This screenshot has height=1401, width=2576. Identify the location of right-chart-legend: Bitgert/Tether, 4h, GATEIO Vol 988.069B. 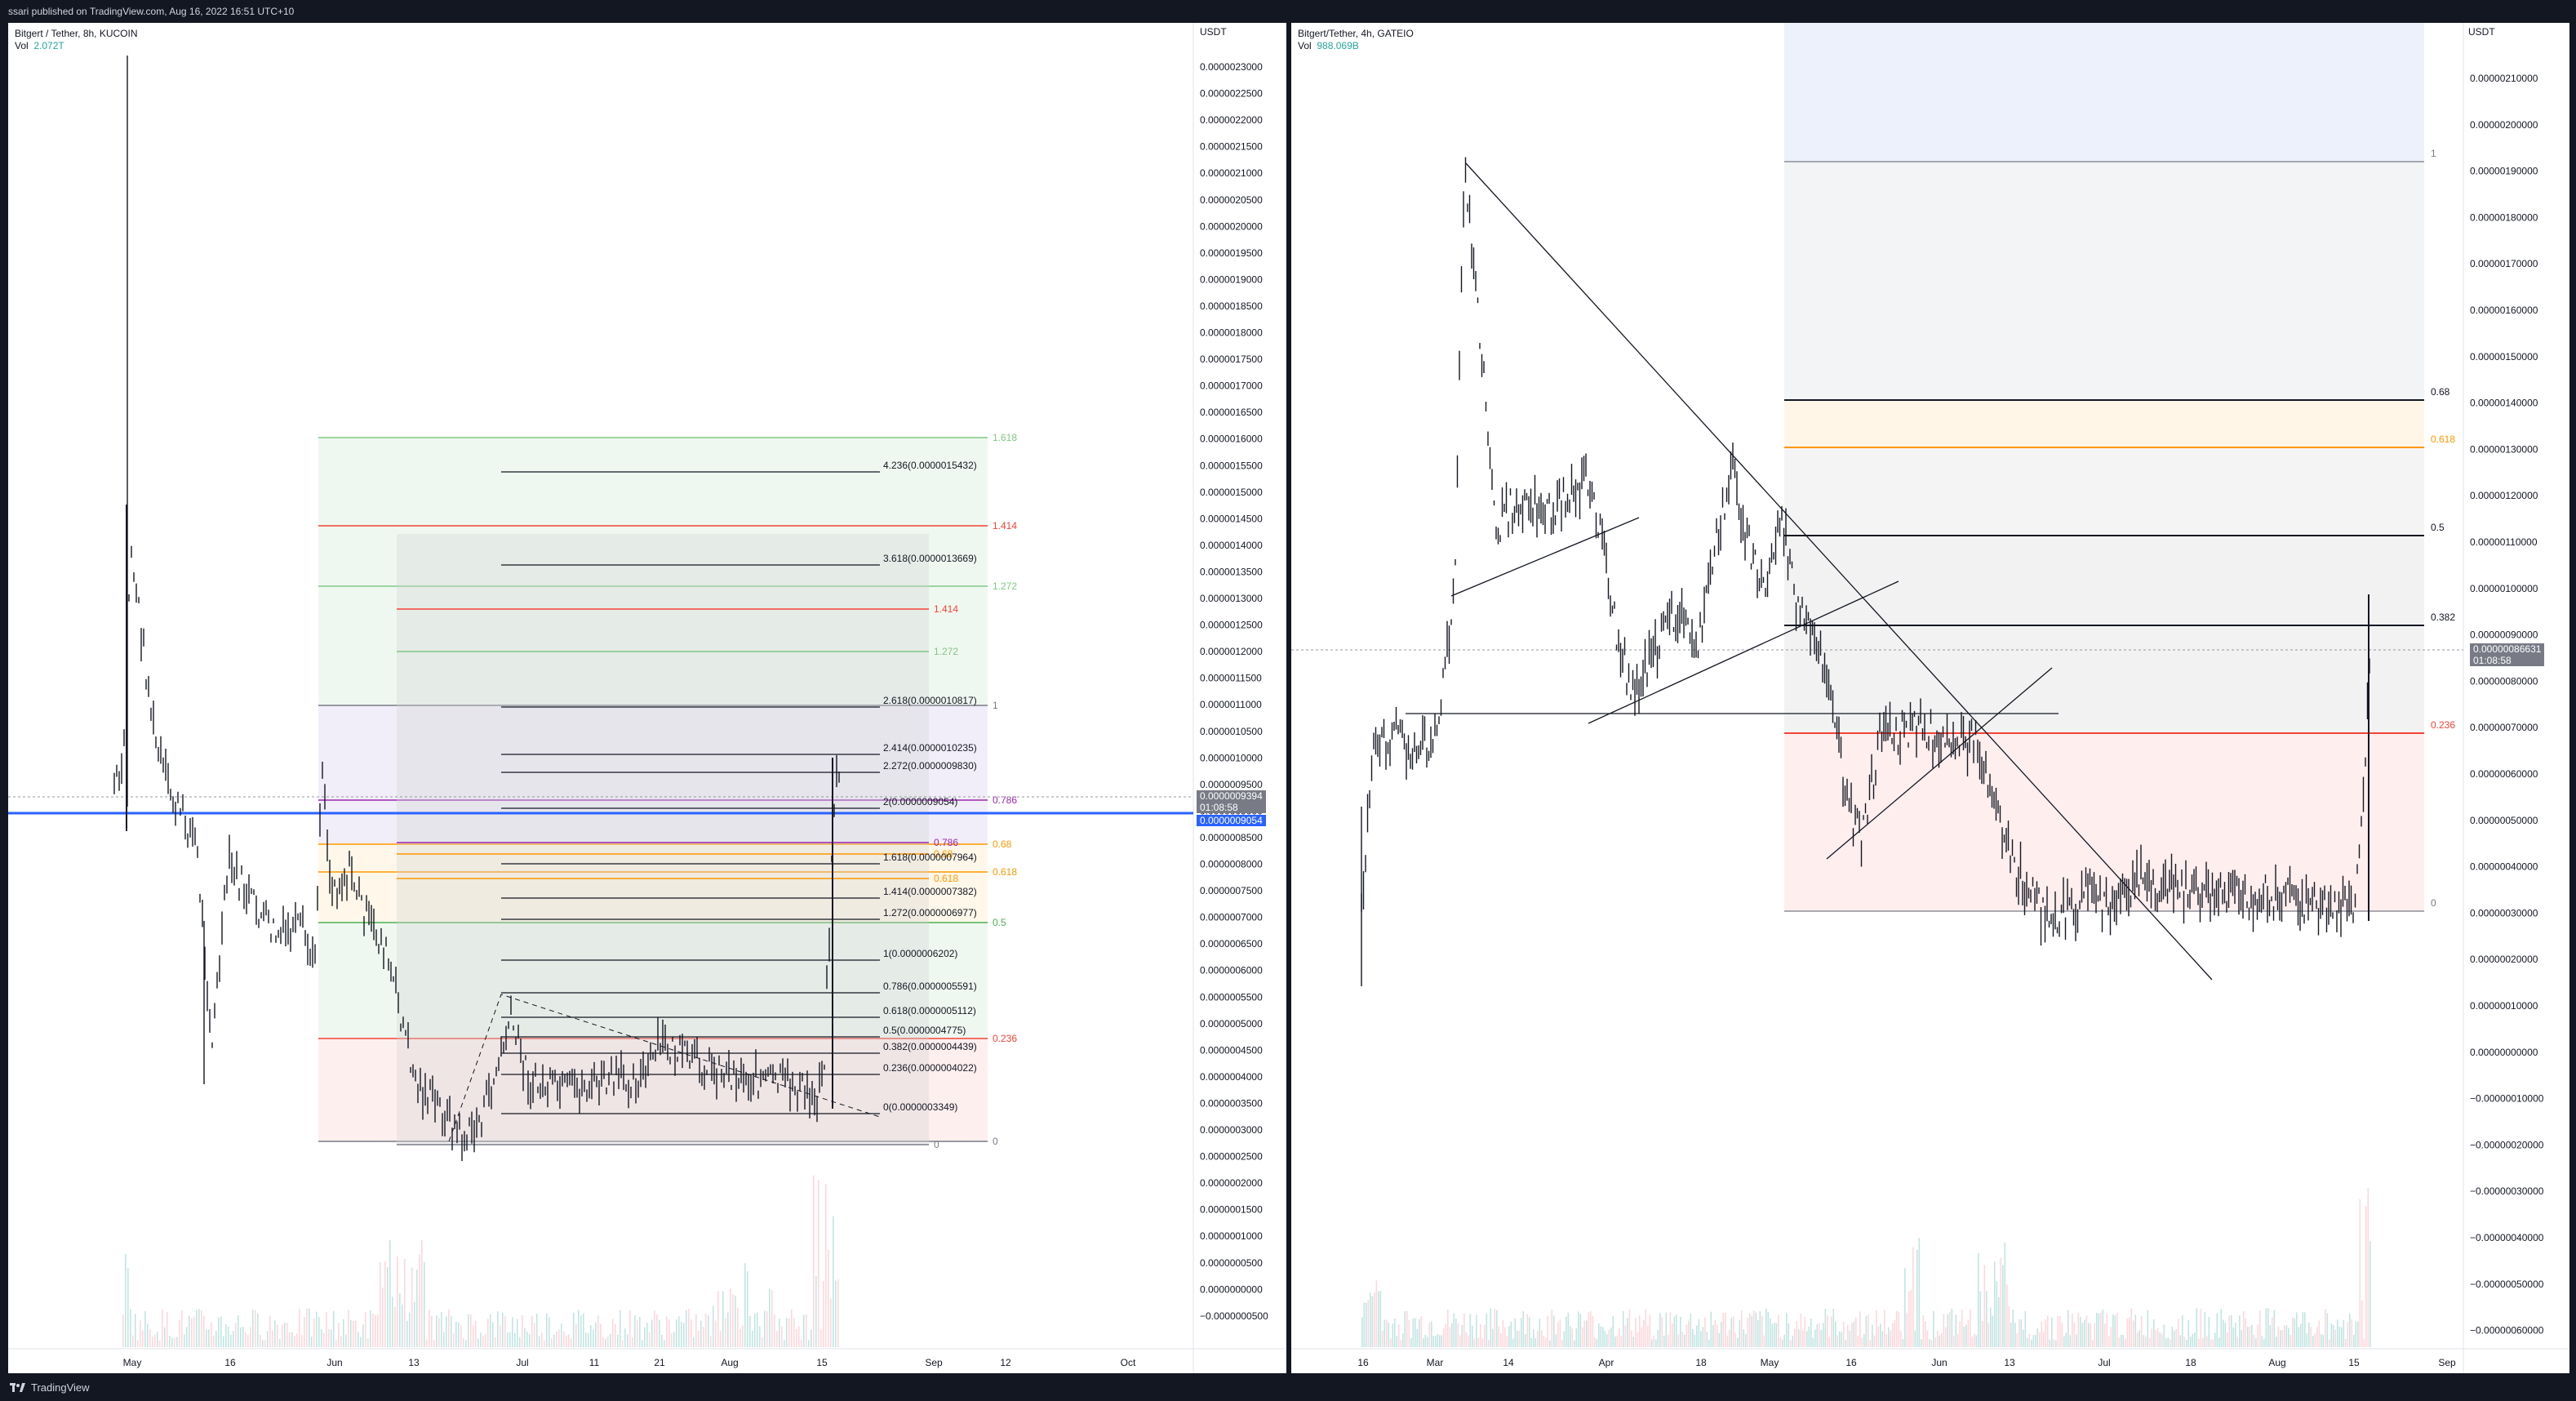
(1356, 40).